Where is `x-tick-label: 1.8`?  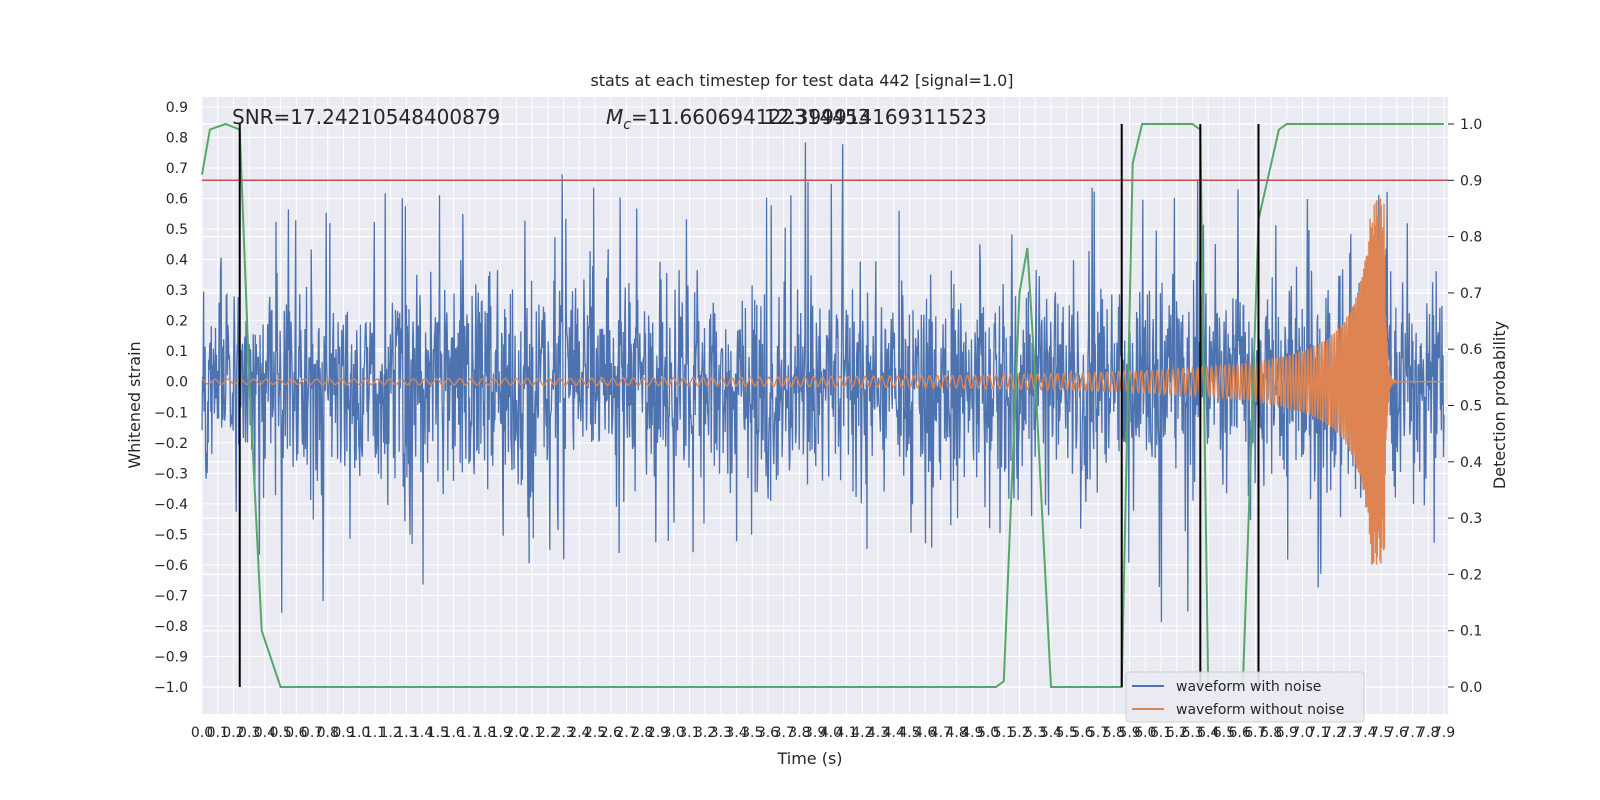
x-tick-label: 1.8 is located at coordinates (485, 733).